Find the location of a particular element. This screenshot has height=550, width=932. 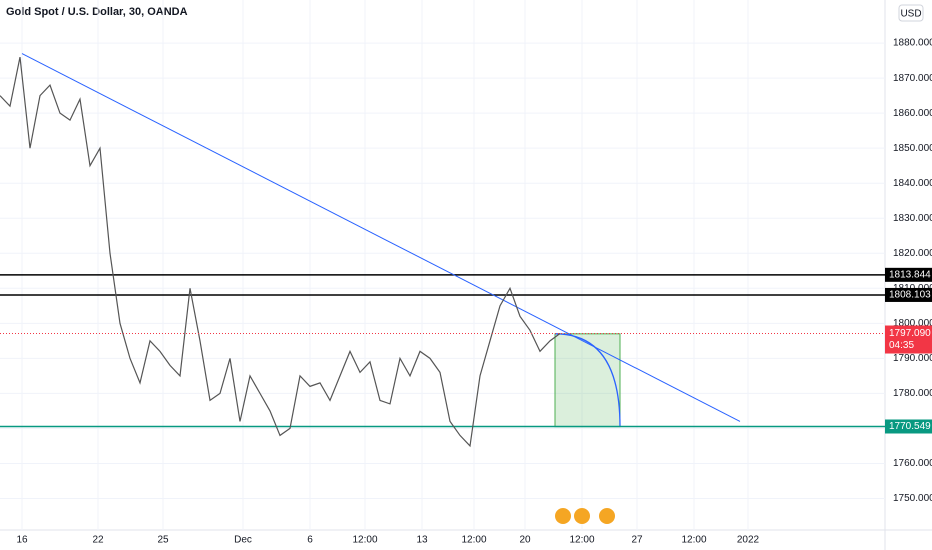

current-price-label: 1797.090 is located at coordinates (910, 333).